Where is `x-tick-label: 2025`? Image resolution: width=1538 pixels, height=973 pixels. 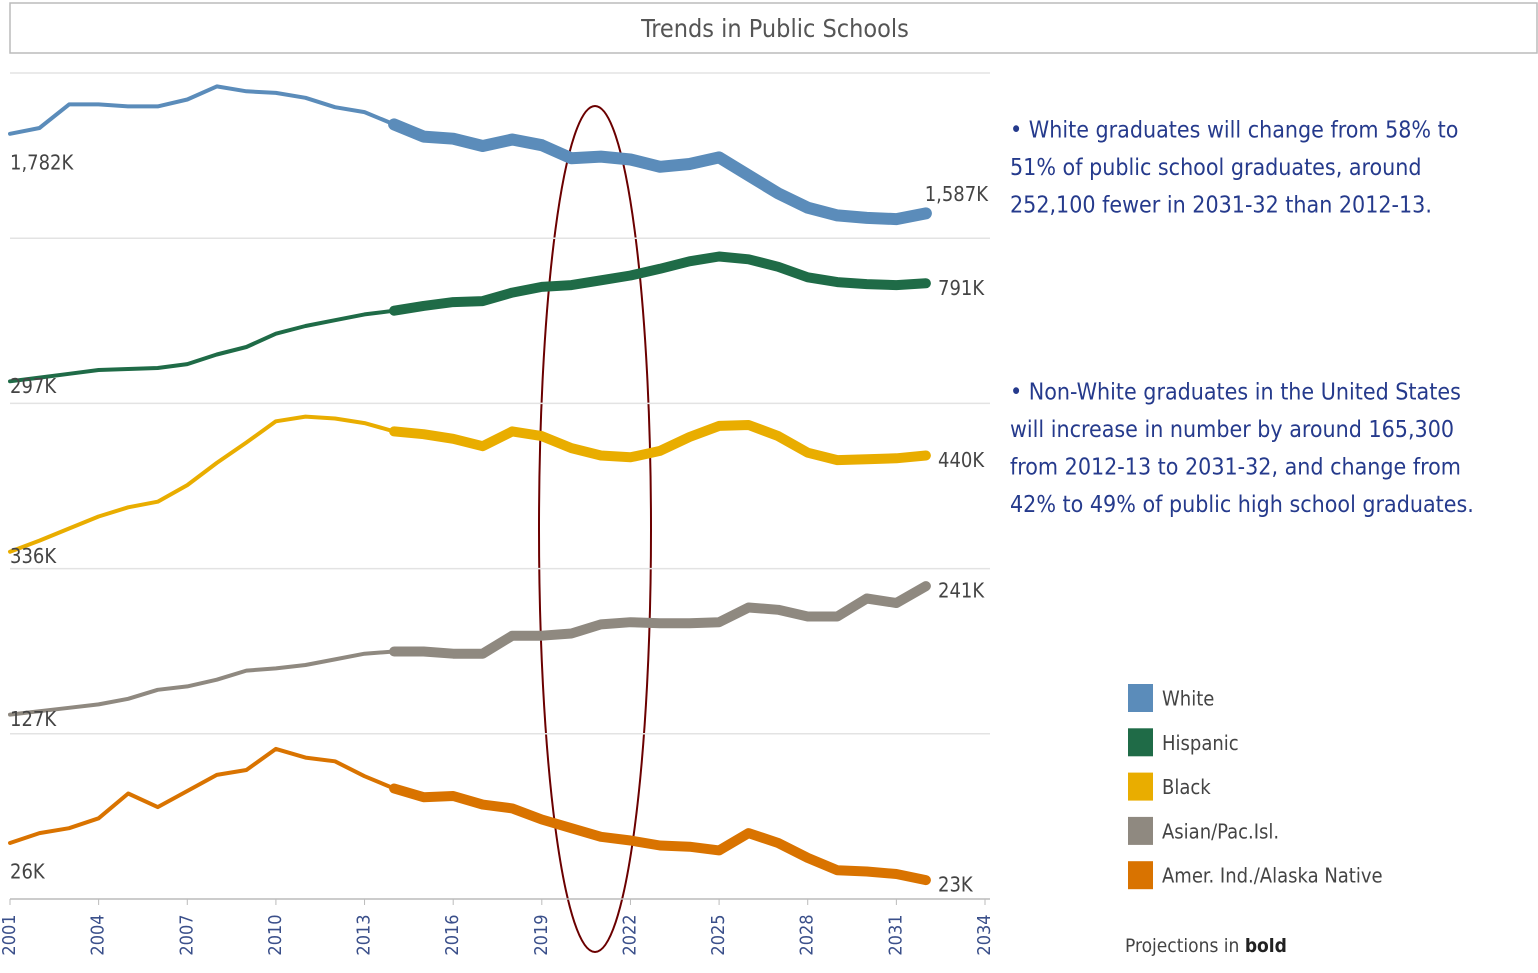
x-tick-label: 2025 is located at coordinates (718, 934).